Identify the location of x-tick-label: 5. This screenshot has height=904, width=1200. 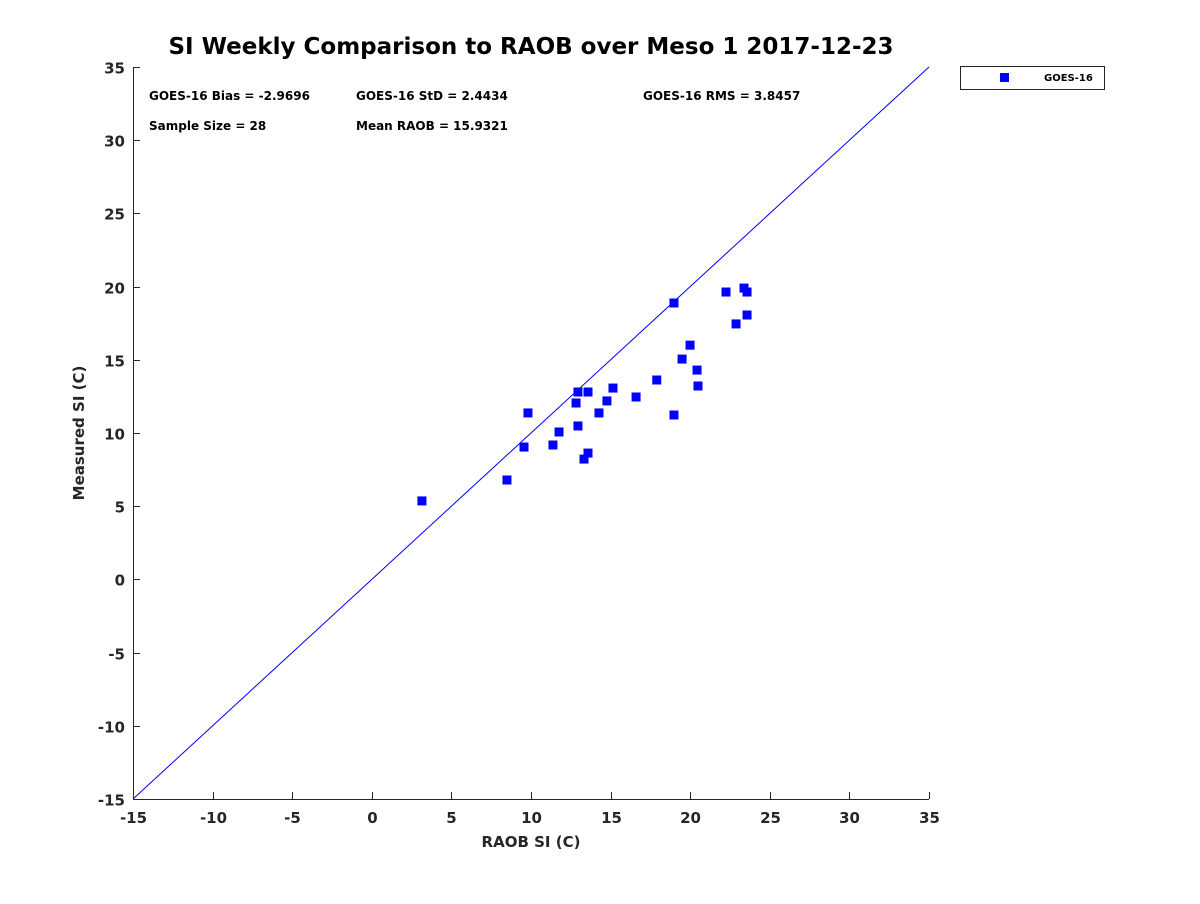
(451, 818).